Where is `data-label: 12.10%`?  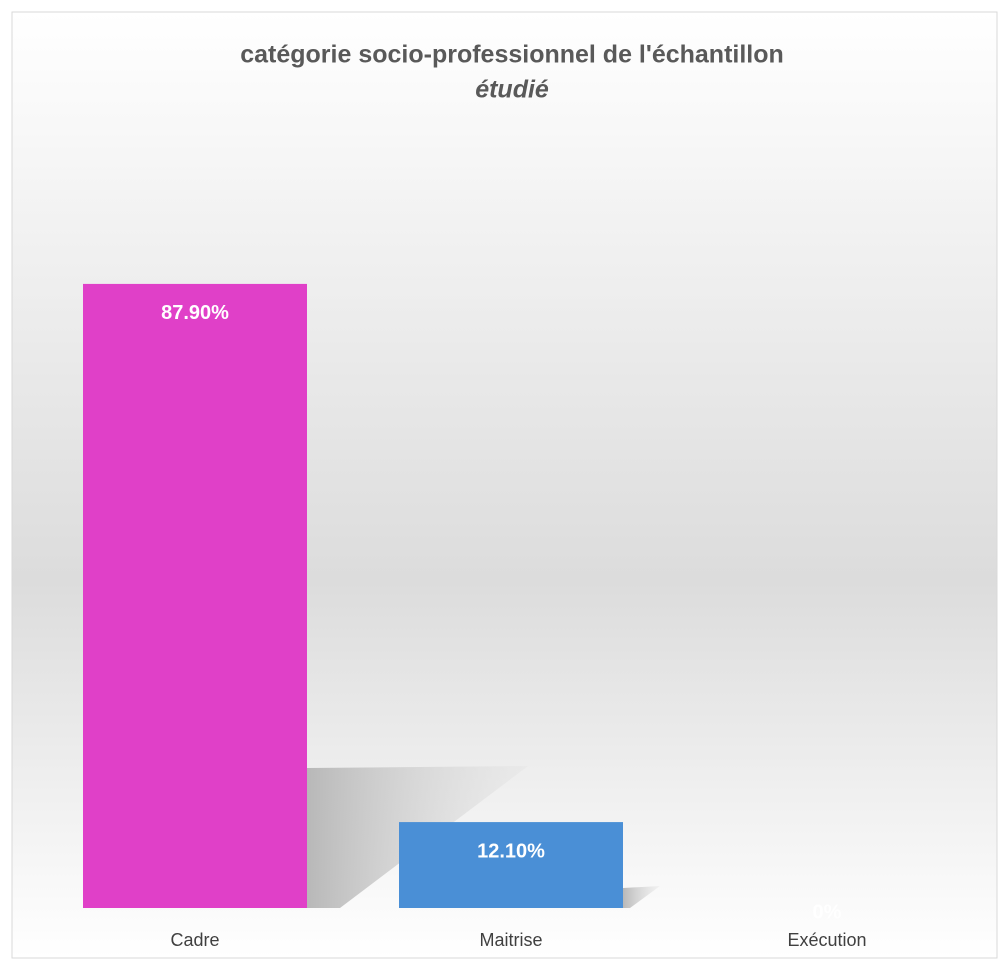 data-label: 12.10% is located at coordinates (511, 851).